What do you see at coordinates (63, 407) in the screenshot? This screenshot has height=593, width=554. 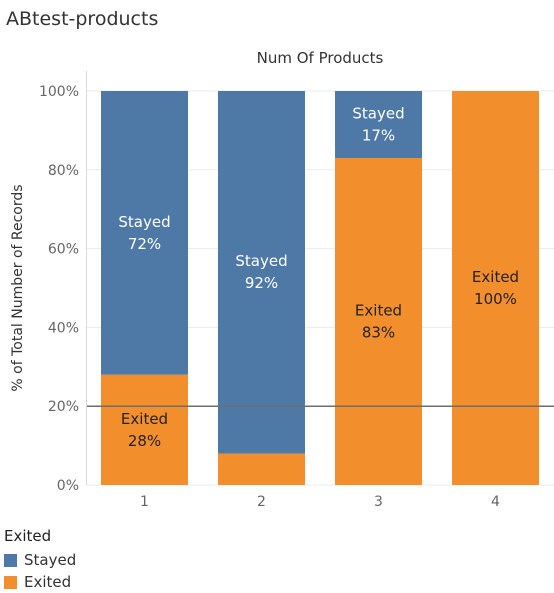 I see `y-tick-label: 20%` at bounding box center [63, 407].